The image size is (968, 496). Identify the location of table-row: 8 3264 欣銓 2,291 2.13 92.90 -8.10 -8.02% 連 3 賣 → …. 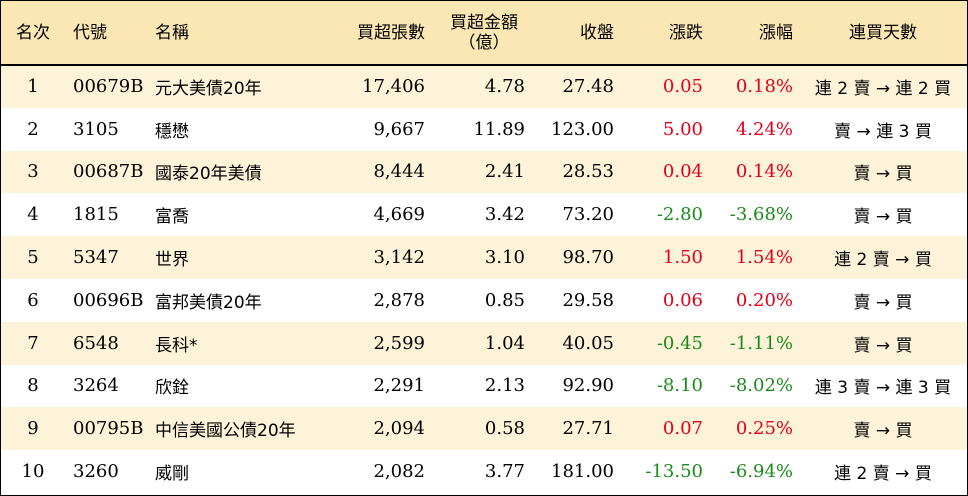
(484, 386).